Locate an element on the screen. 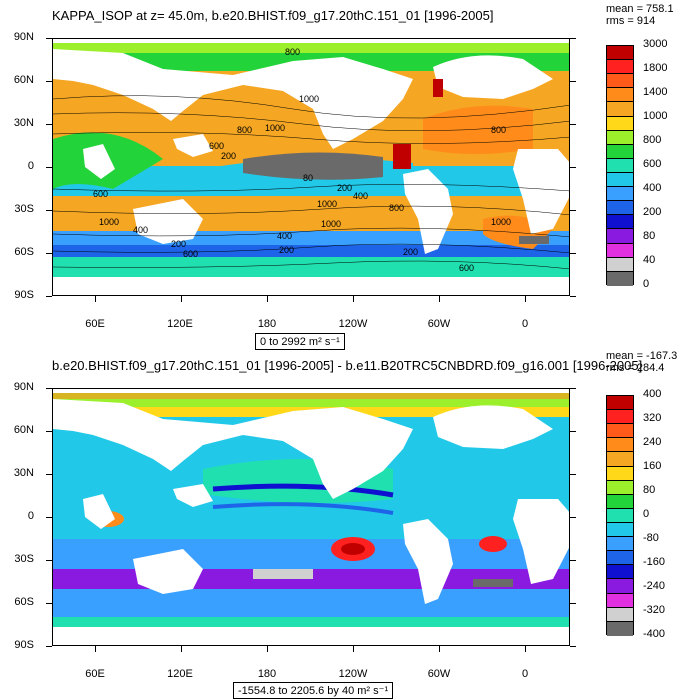 This screenshot has width=700, height=700. panel2-colorbar is located at coordinates (620, 515).